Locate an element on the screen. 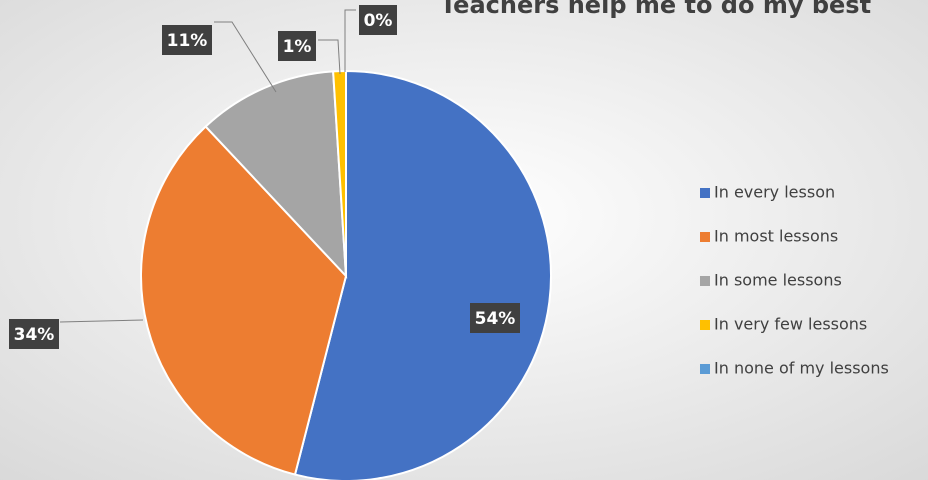 The width and height of the screenshot is (928, 480). data-label: 0% is located at coordinates (378, 21).